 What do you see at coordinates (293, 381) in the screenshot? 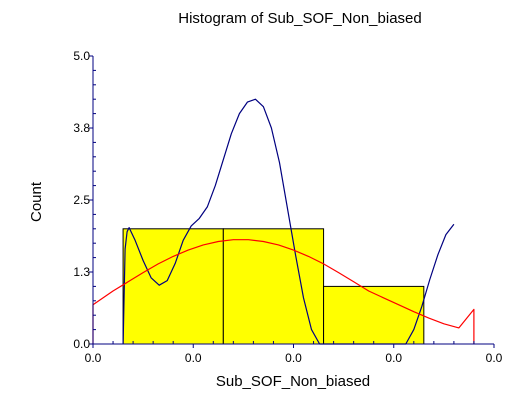
I see `x-axis-label: Sub_SOF_Non_biased` at bounding box center [293, 381].